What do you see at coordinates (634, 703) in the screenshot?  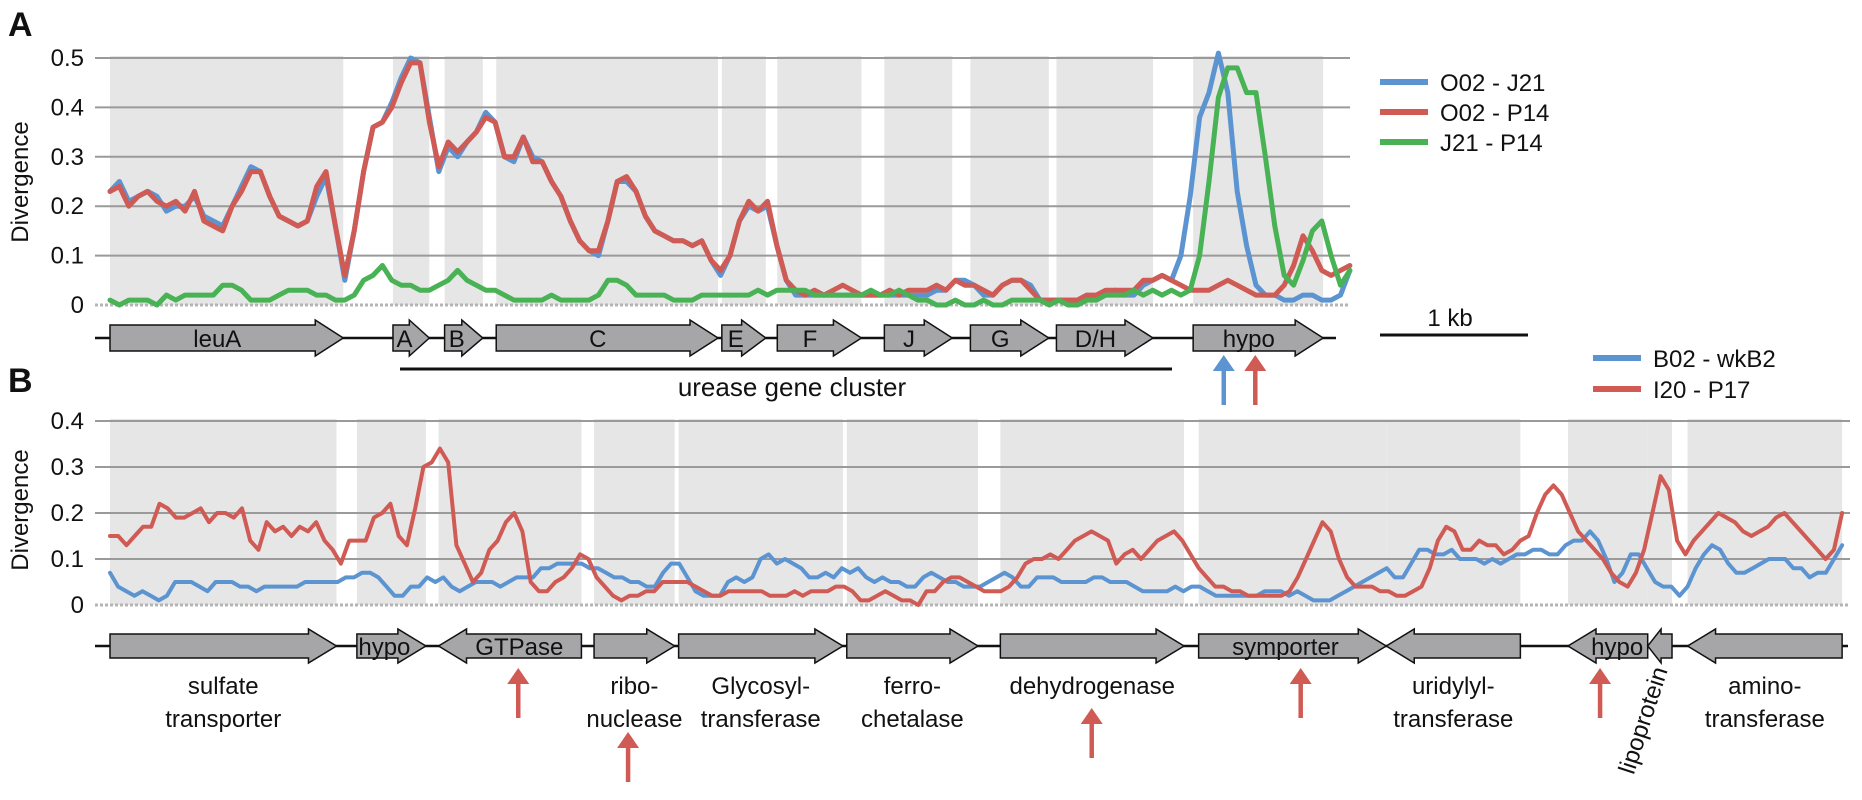 I see `gene-label: ribo-nuclease` at bounding box center [634, 703].